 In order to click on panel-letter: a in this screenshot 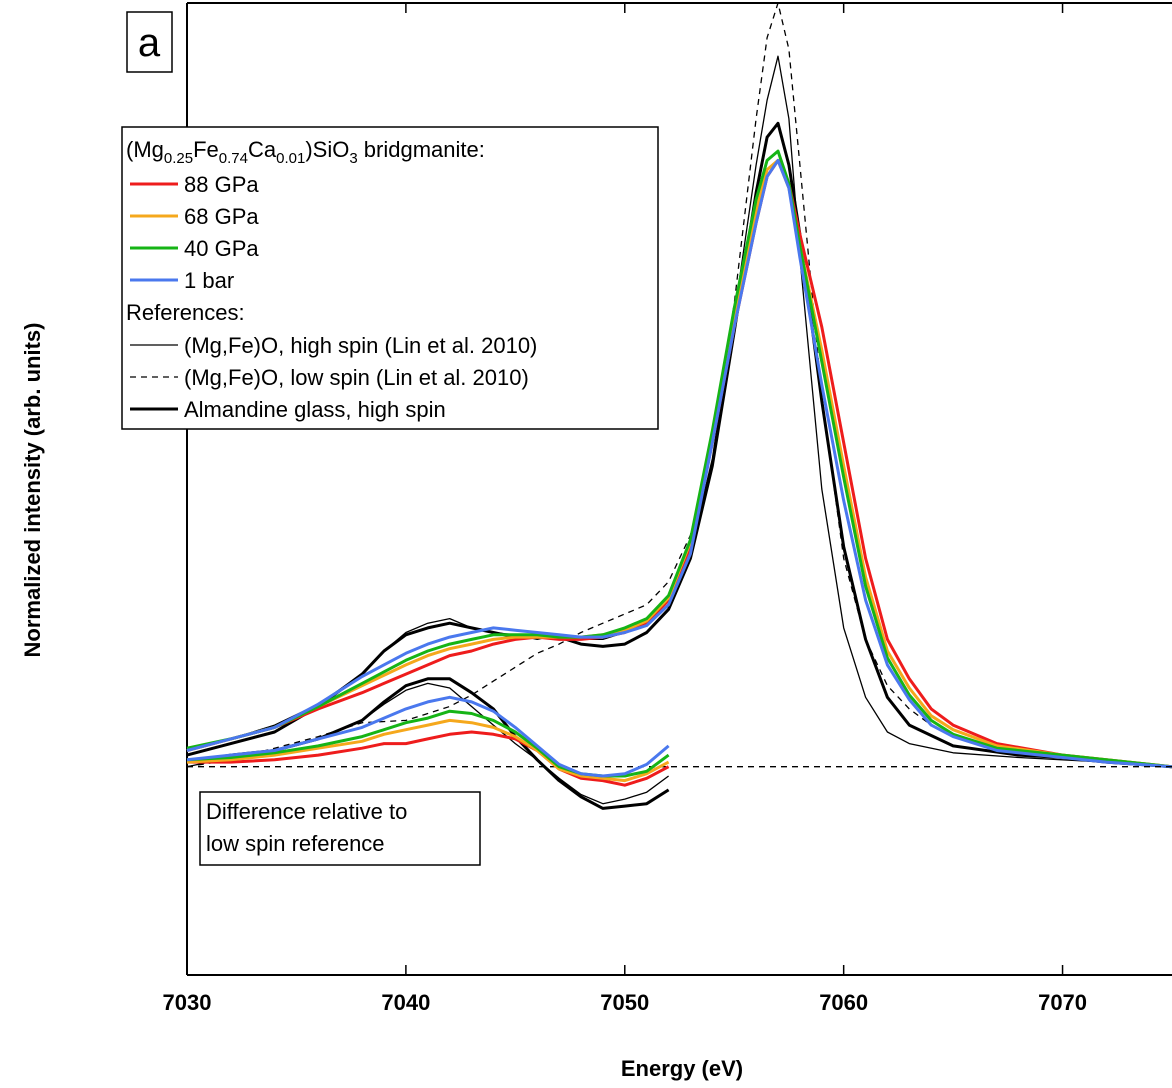, I will do `click(149, 43)`.